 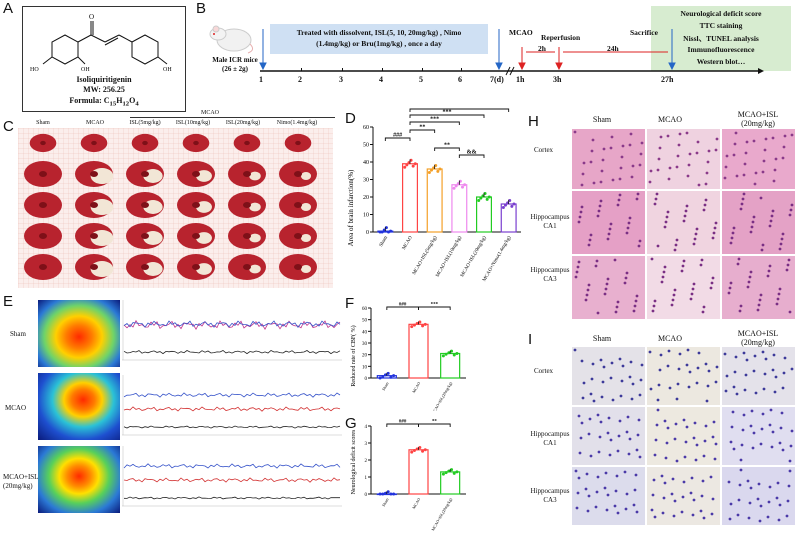 What do you see at coordinates (497, 79) in the screenshot?
I see `day-7: 7(d)` at bounding box center [497, 79].